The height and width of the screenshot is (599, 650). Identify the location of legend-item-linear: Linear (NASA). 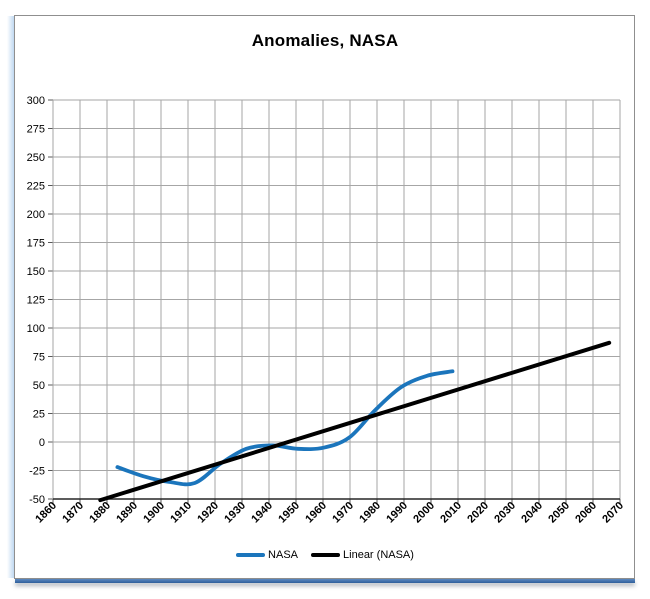
(362, 555).